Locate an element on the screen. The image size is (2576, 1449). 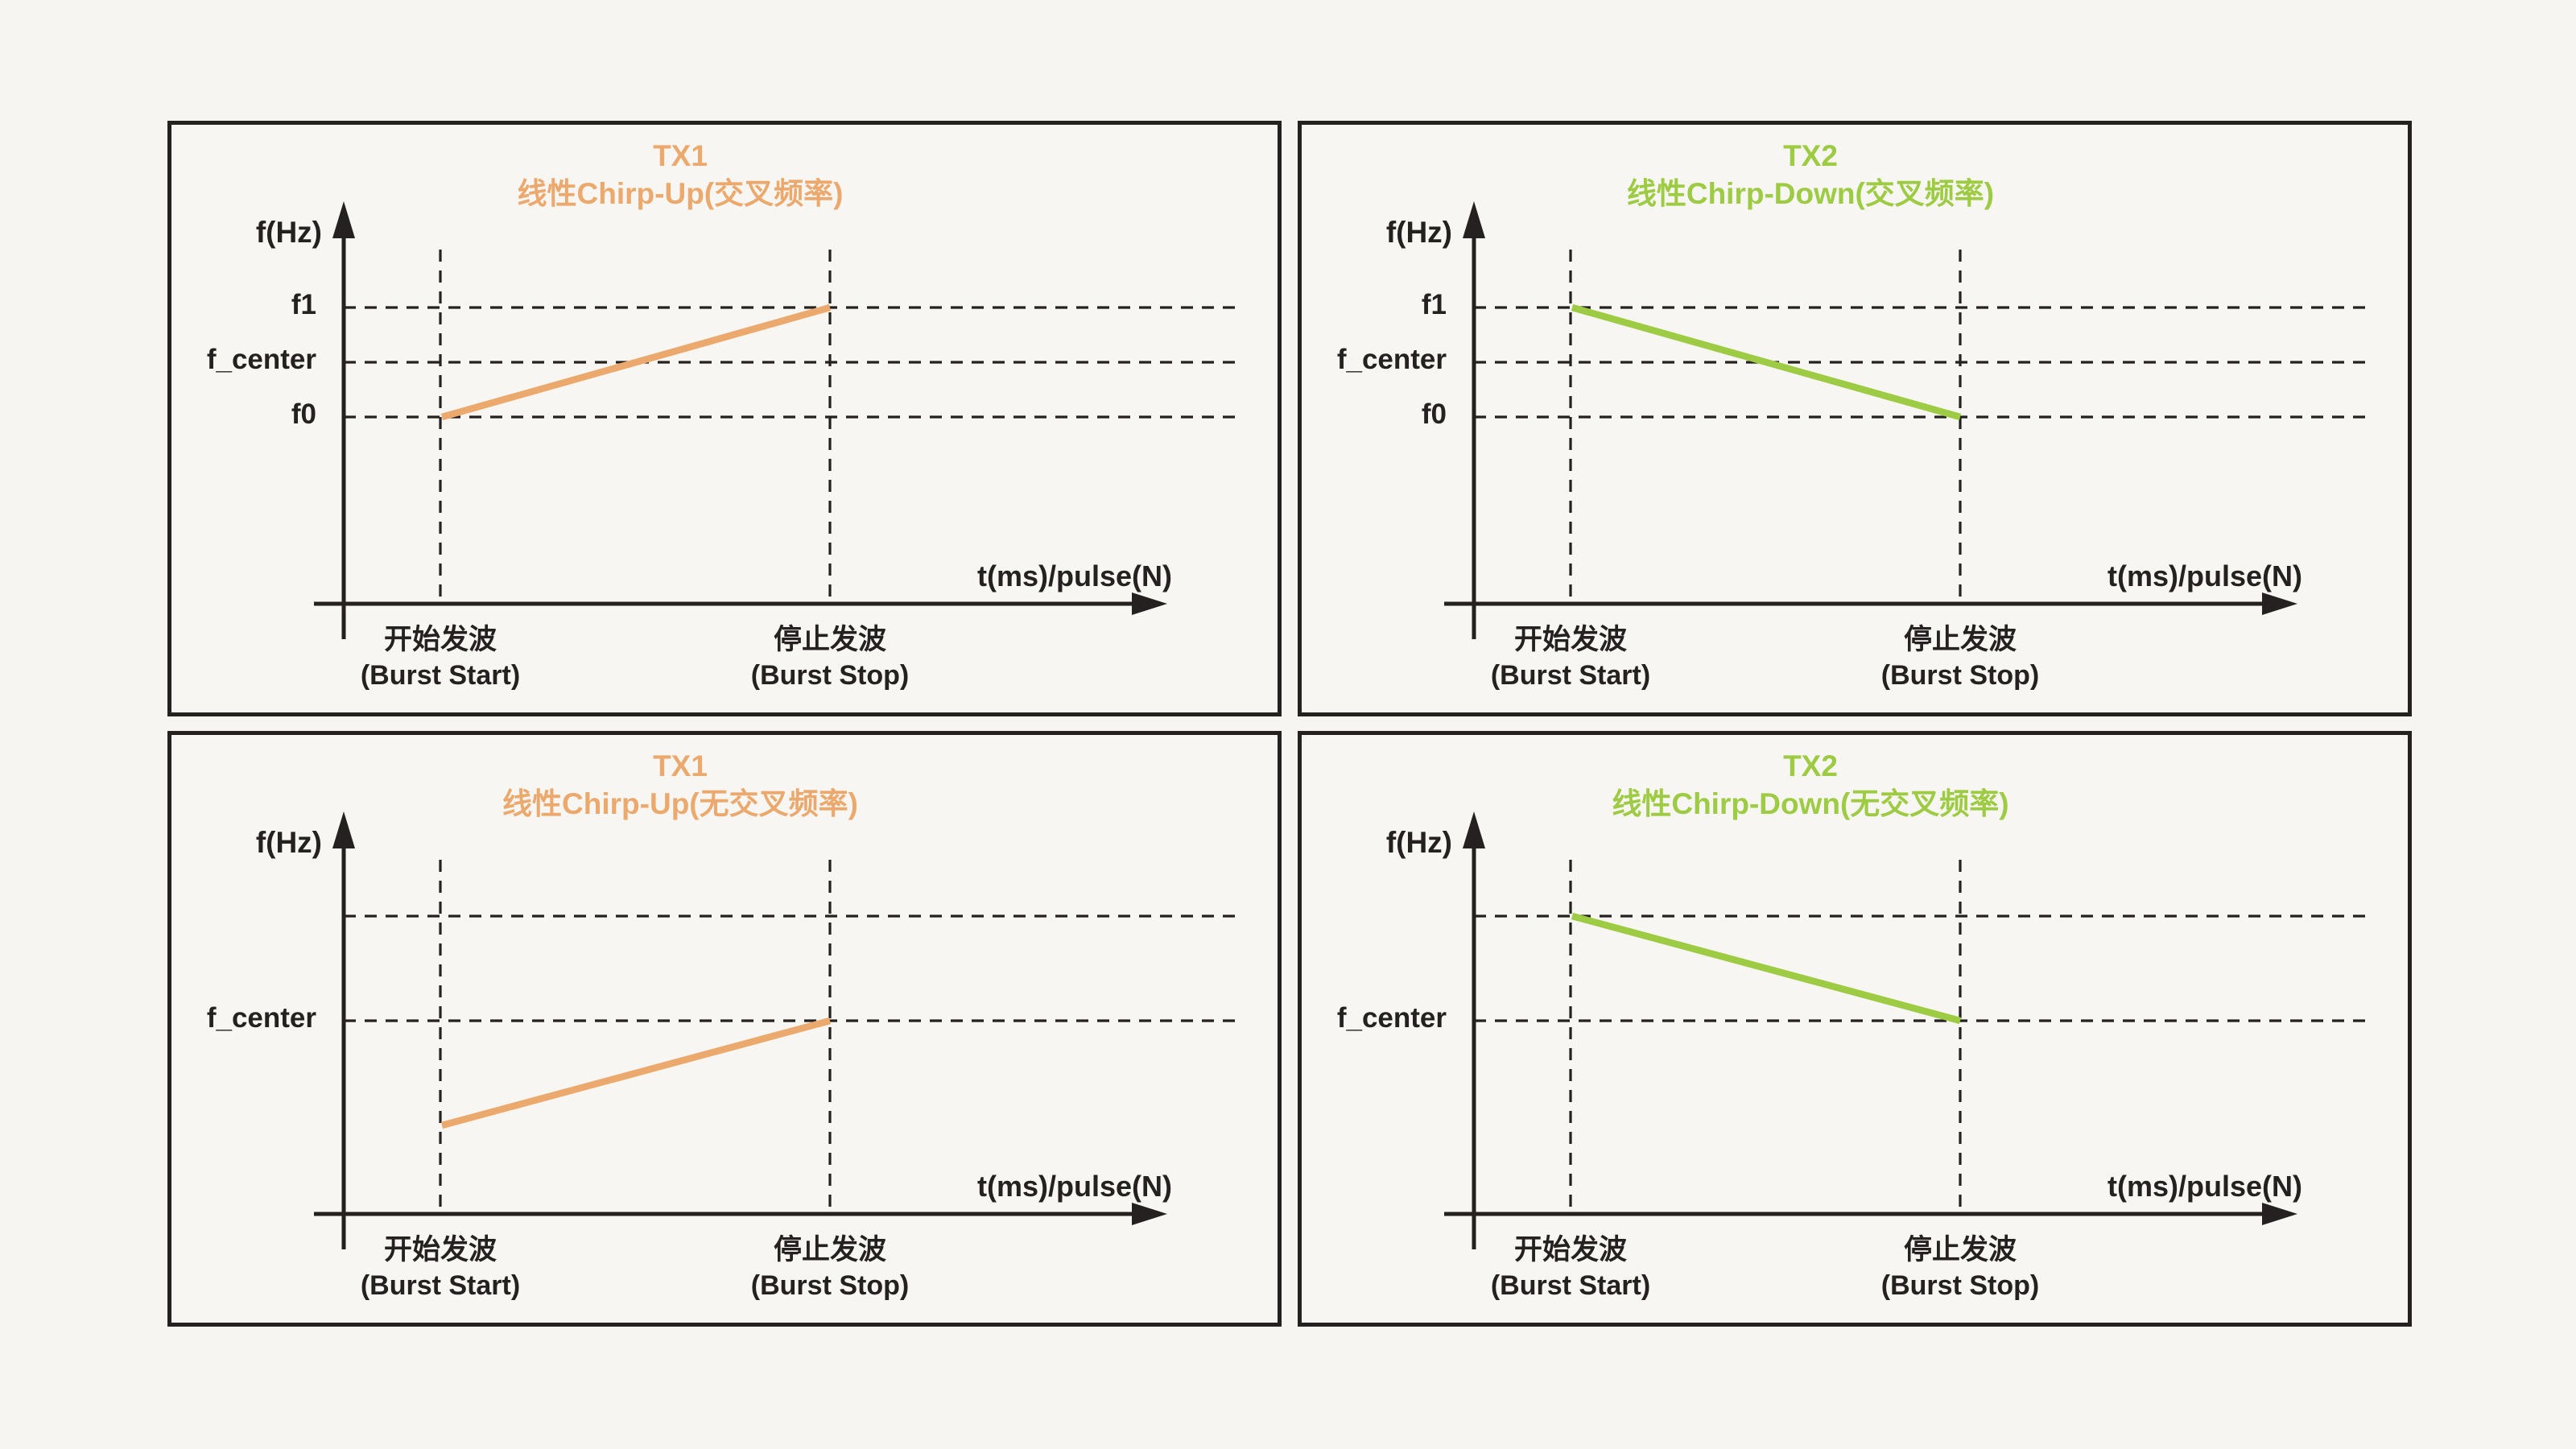
panel-title-line2: 线性Chirp-Down(交叉频率) is located at coordinates (1810, 193).